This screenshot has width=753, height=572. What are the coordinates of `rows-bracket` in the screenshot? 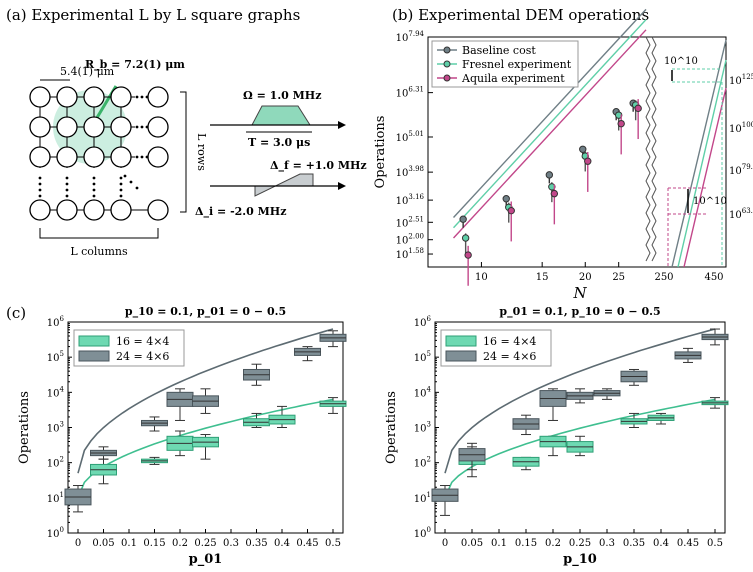 It's located at (183, 152).